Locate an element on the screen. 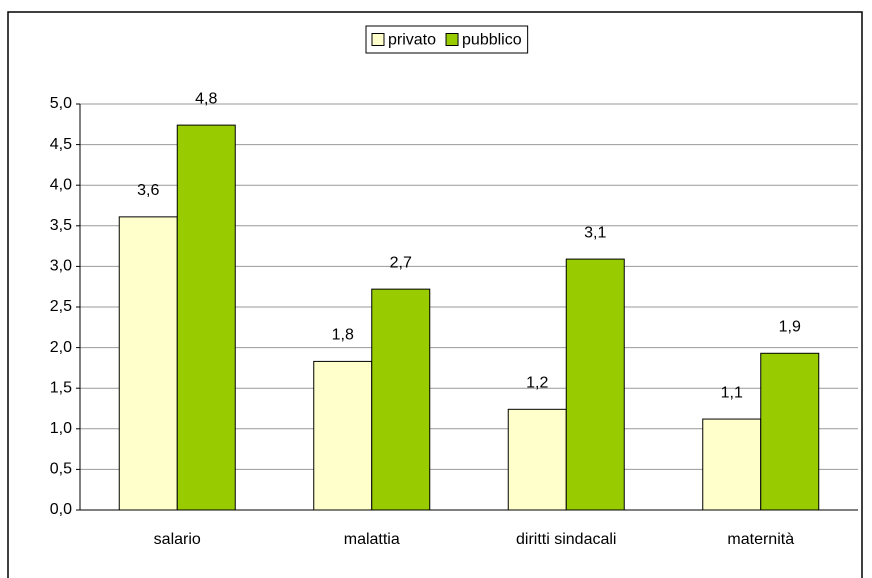 This screenshot has height=578, width=872. value-label: 1,8 is located at coordinates (343, 335).